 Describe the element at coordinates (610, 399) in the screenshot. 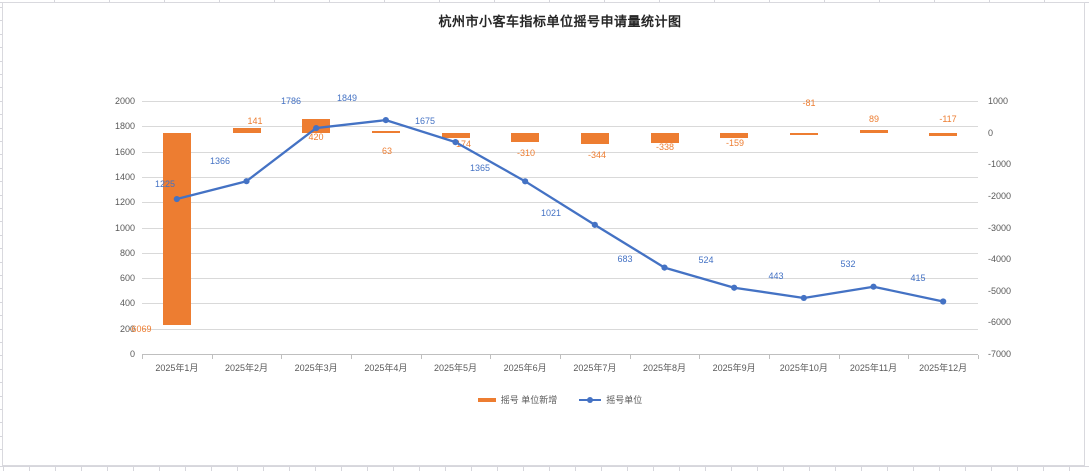

I see `legend-item-line-series: 摇号单位` at that location.